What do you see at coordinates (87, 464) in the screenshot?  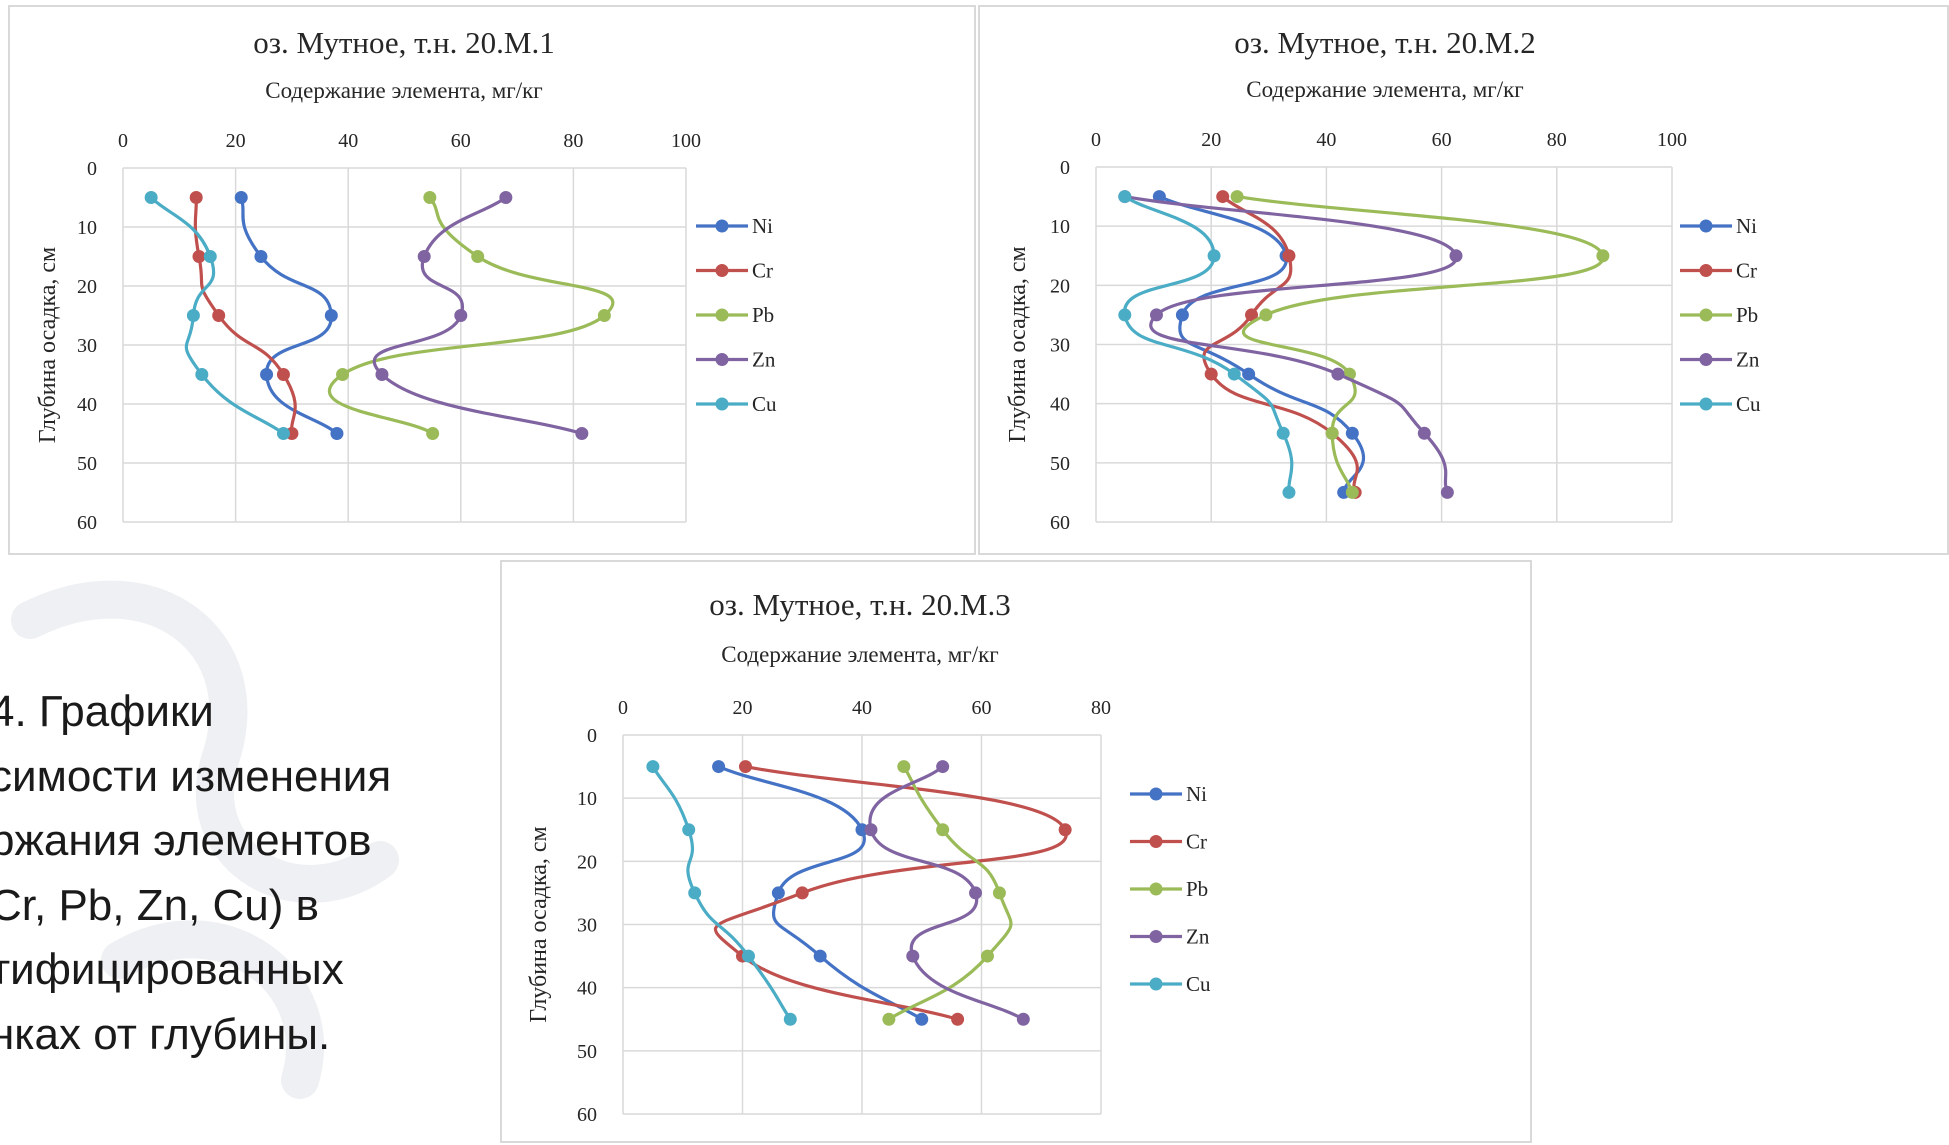 I see `y-tick-label: 50` at bounding box center [87, 464].